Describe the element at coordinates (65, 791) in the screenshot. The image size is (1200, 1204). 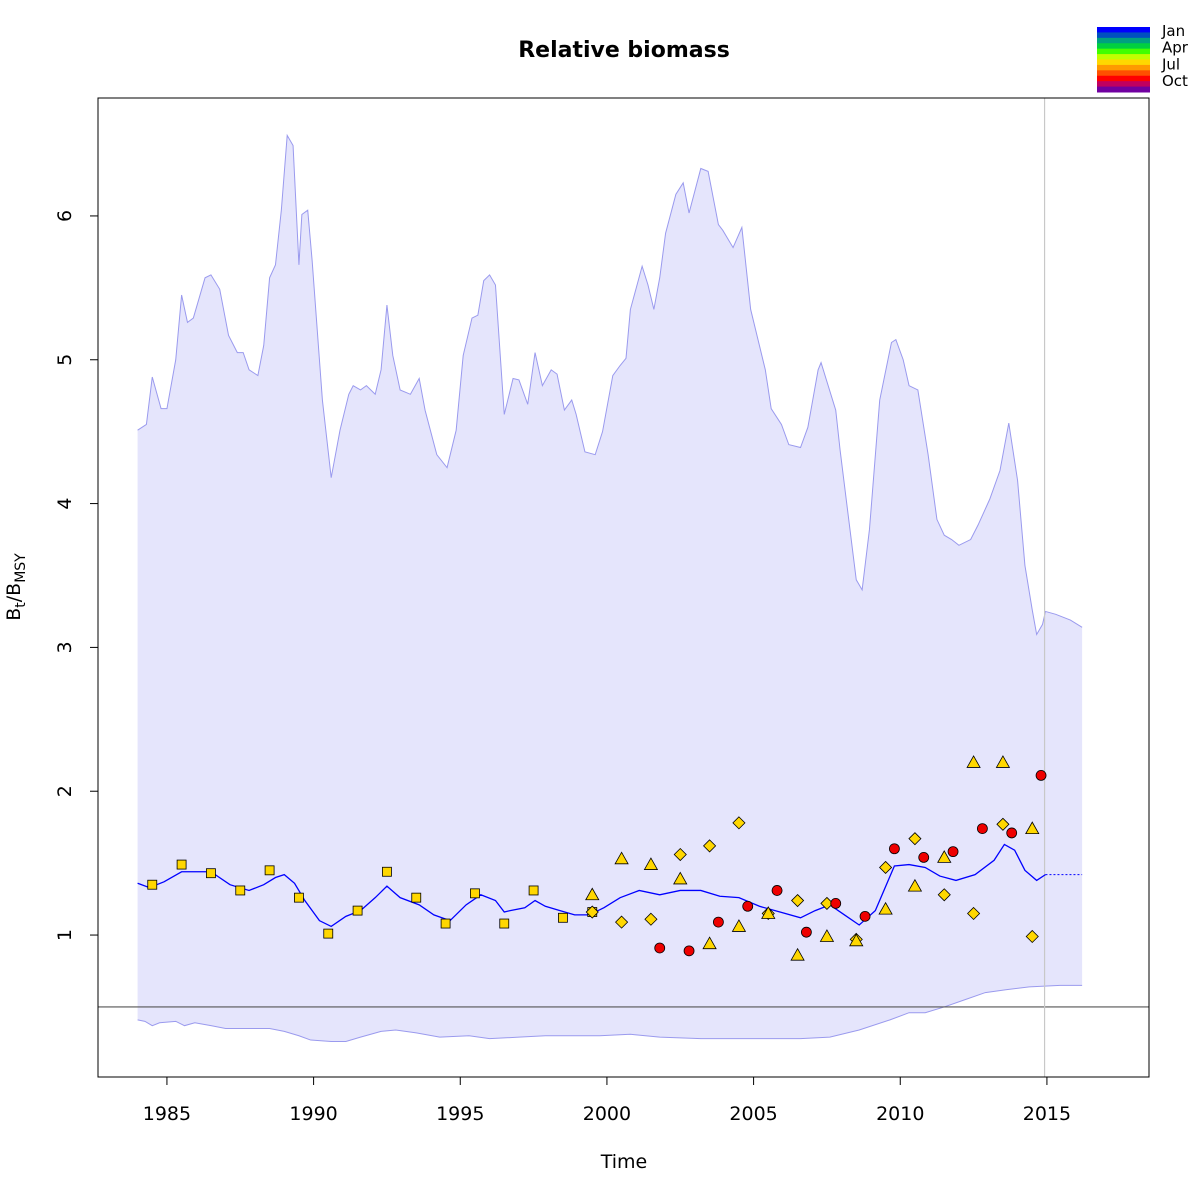
I see `y-tick-label: 2` at that location.